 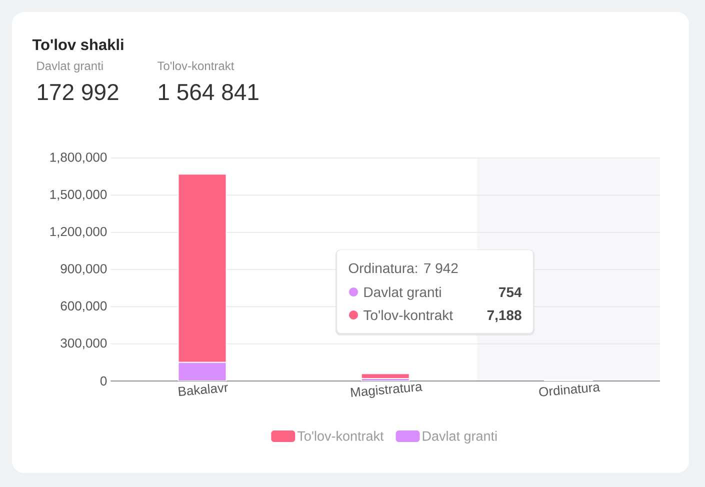 What do you see at coordinates (504, 316) in the screenshot?
I see `annotation: 7,188` at bounding box center [504, 316].